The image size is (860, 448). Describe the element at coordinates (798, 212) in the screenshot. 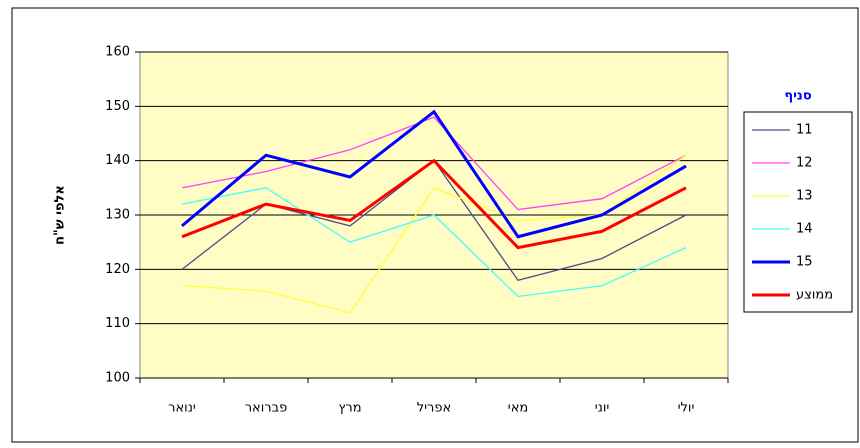

I see `legend-box` at that location.